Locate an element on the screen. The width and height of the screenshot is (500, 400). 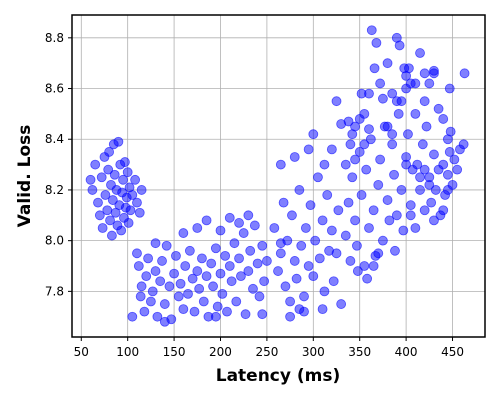
x-tick-label: 150 is located at coordinates (174, 352).